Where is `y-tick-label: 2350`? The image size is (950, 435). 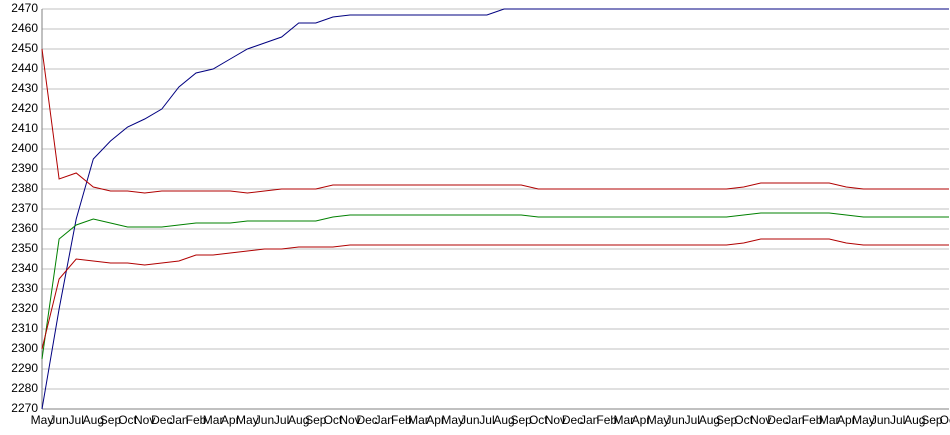
y-tick-label: 2350 is located at coordinates (24, 248).